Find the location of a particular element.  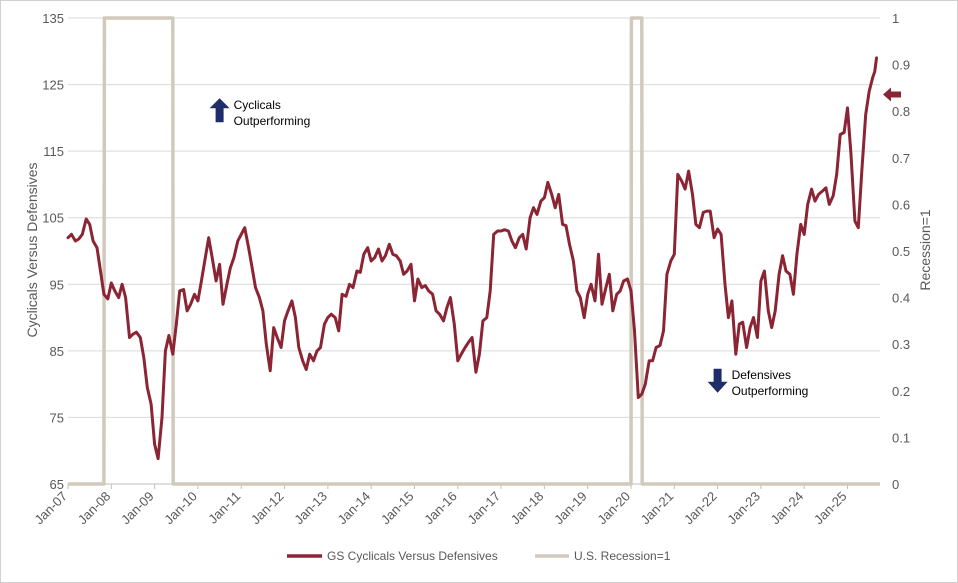

y2-tick-label: 0.6 is located at coordinates (901, 204).